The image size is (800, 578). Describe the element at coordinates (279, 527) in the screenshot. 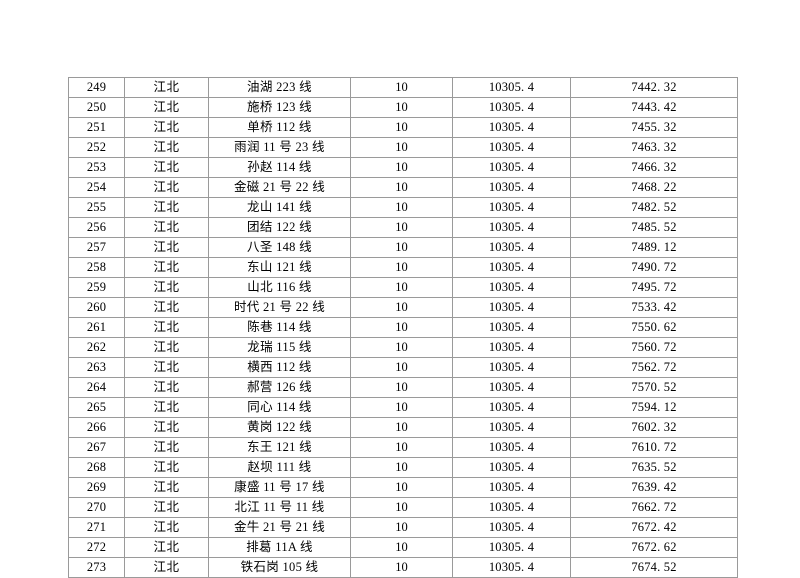

I see `cell-line-name: 金牛 21 号 21 线` at that location.